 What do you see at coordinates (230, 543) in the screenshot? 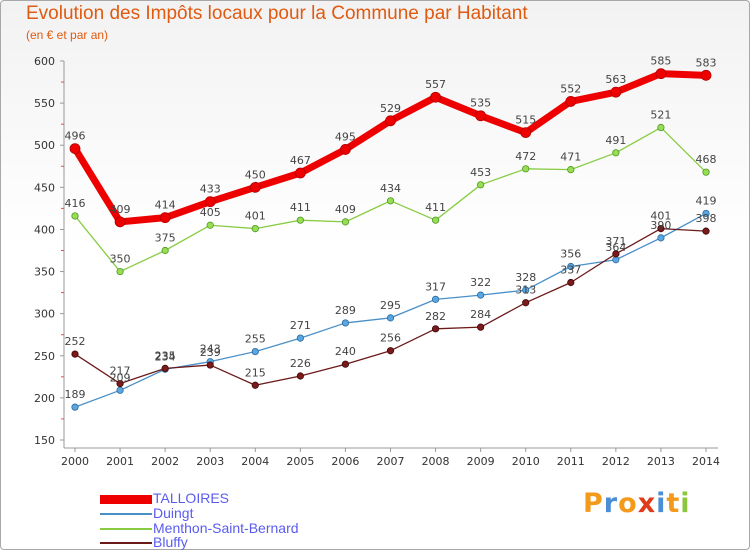
I see `legend-item: Bluffy` at bounding box center [230, 543].